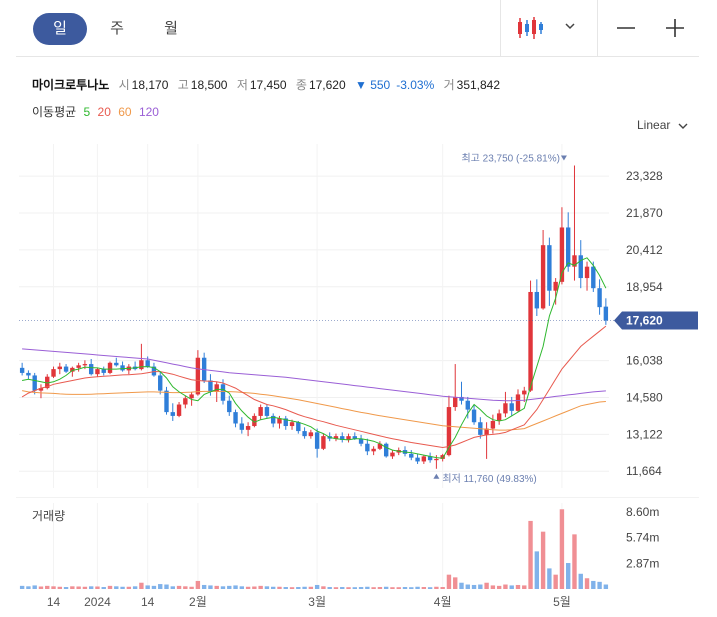  Describe the element at coordinates (54, 112) in the screenshot. I see `moving-average-label: 이동평균` at that location.